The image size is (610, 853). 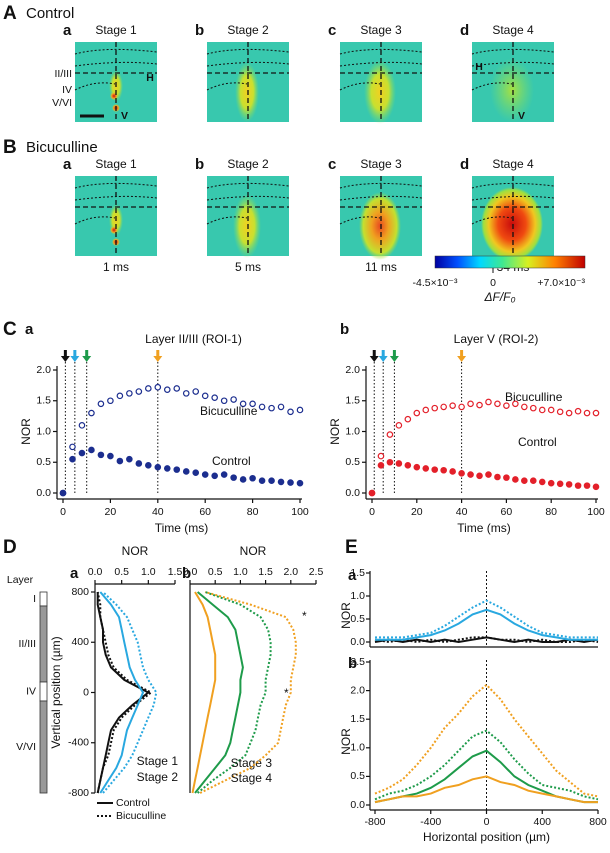 I want to click on x-tick-label: 2.0, so click(x=290, y=572).